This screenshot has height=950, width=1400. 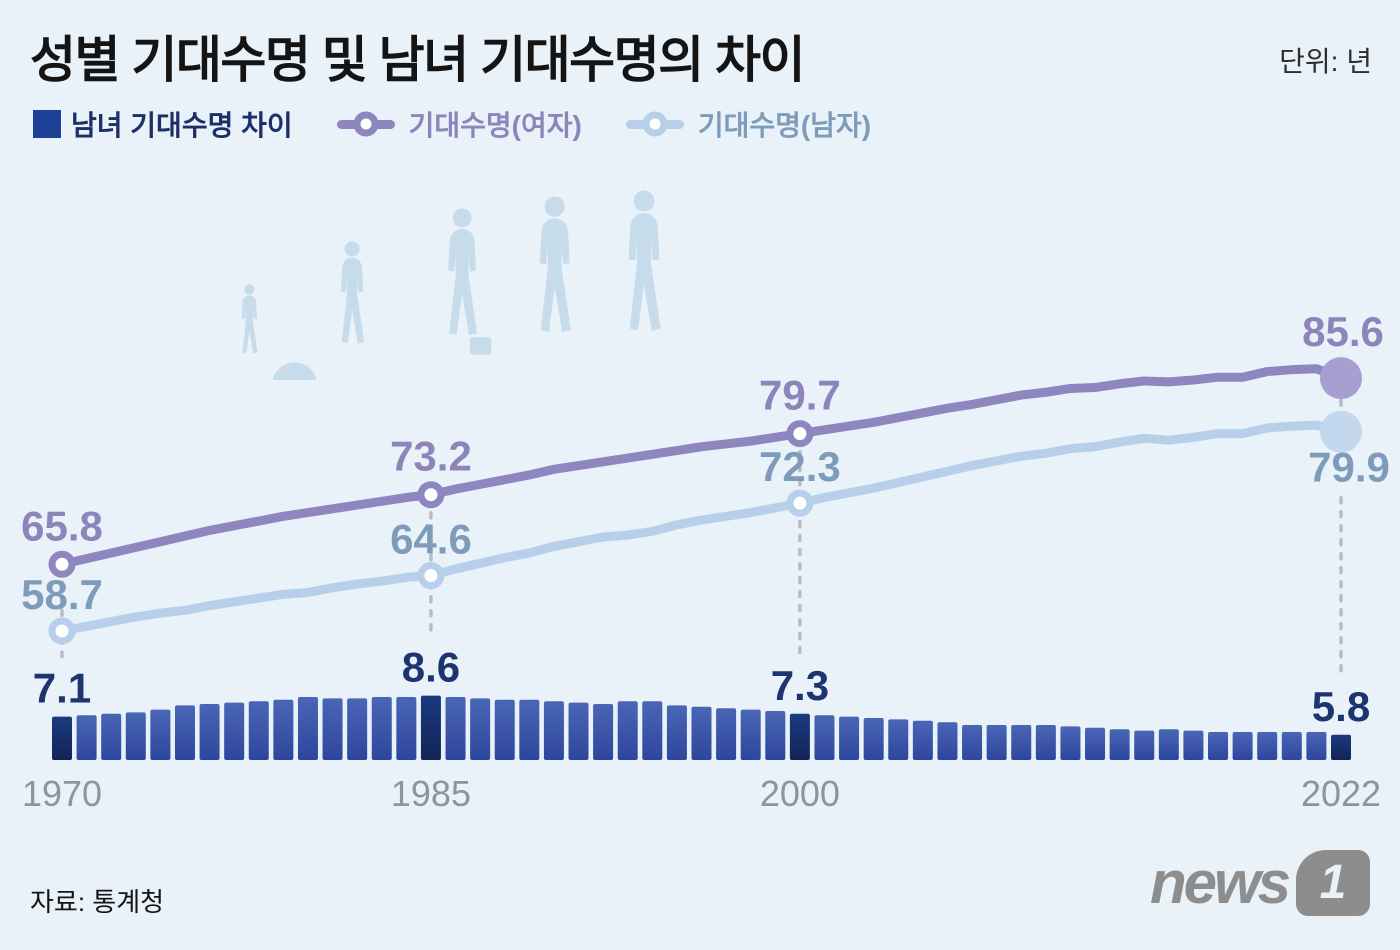 What do you see at coordinates (800, 793) in the screenshot?
I see `year-tick-label: 2000` at bounding box center [800, 793].